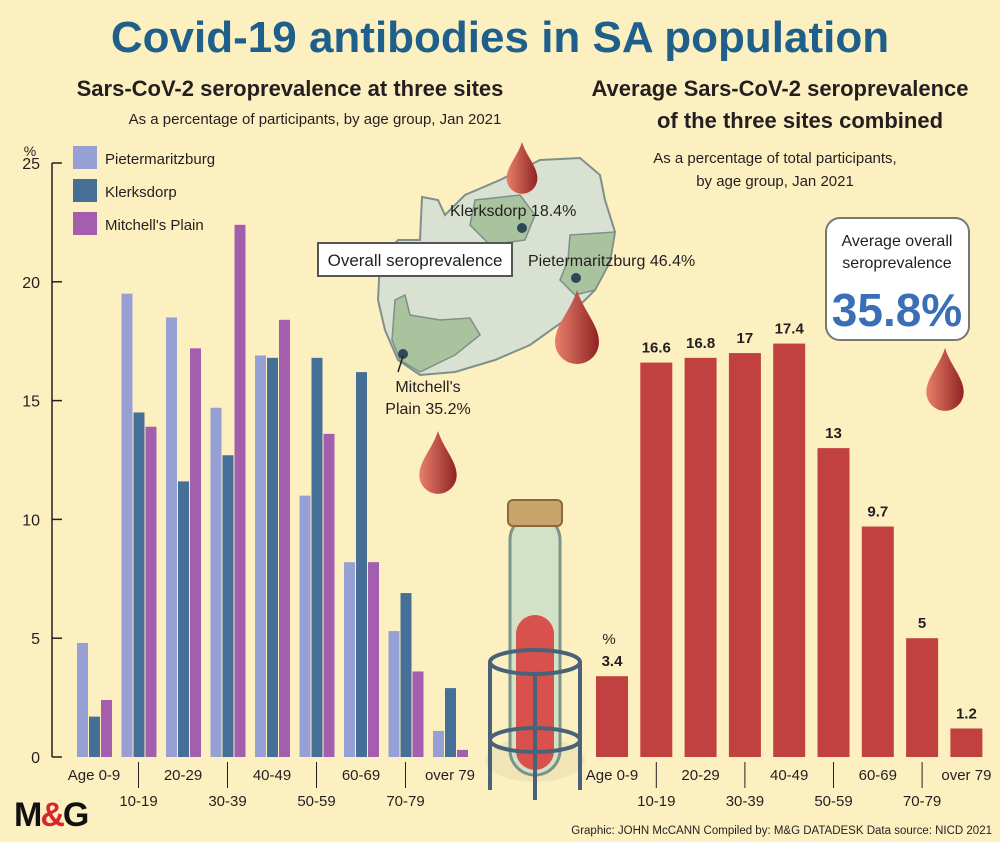  Describe the element at coordinates (897, 279) in the screenshot. I see `average-callout: Average overall seroprevalence 35.8%` at that location.